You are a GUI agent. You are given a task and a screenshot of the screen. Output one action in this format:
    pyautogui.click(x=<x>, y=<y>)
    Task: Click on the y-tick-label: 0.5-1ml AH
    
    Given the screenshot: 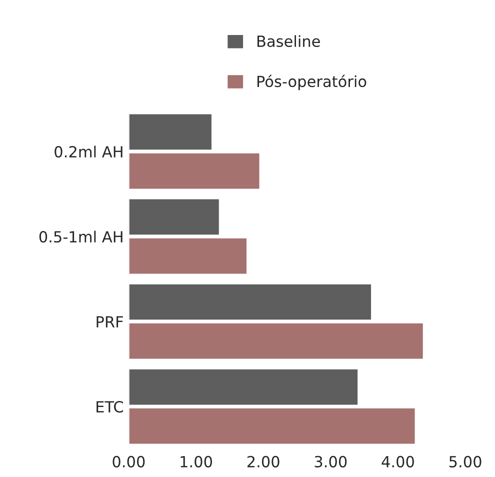 What is the action you would take?
    pyautogui.click(x=80, y=236)
    